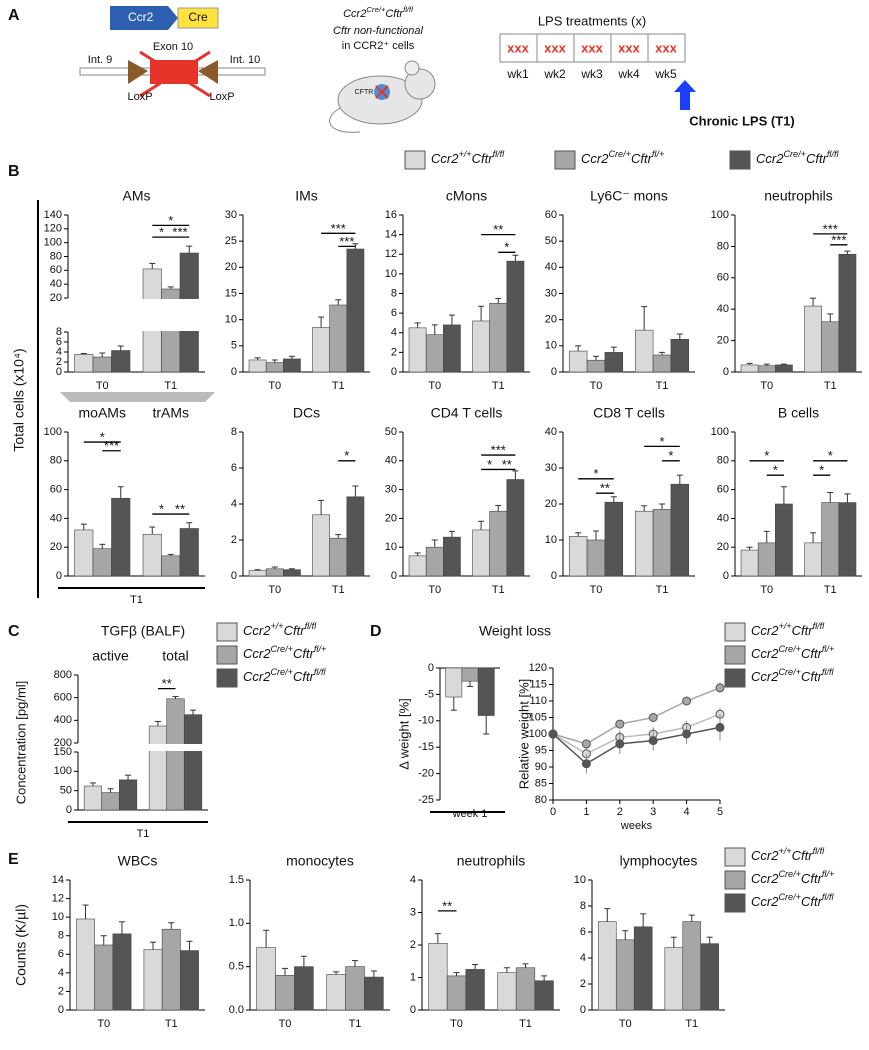 This screenshot has width=869, height=1050. What do you see at coordinates (137, 397) in the screenshot?
I see `ams-split` at bounding box center [137, 397].